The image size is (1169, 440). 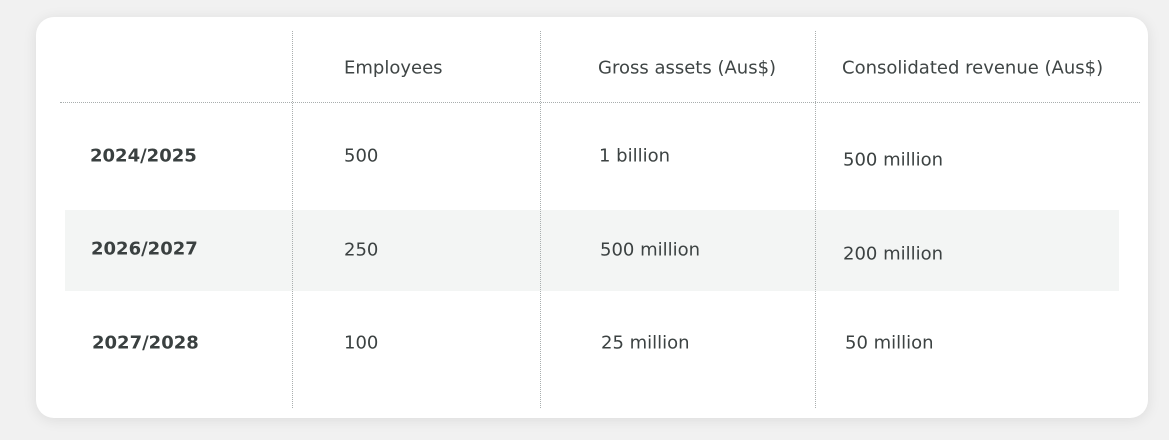 What do you see at coordinates (889, 343) in the screenshot?
I see `row-revenue: 50 million` at bounding box center [889, 343].